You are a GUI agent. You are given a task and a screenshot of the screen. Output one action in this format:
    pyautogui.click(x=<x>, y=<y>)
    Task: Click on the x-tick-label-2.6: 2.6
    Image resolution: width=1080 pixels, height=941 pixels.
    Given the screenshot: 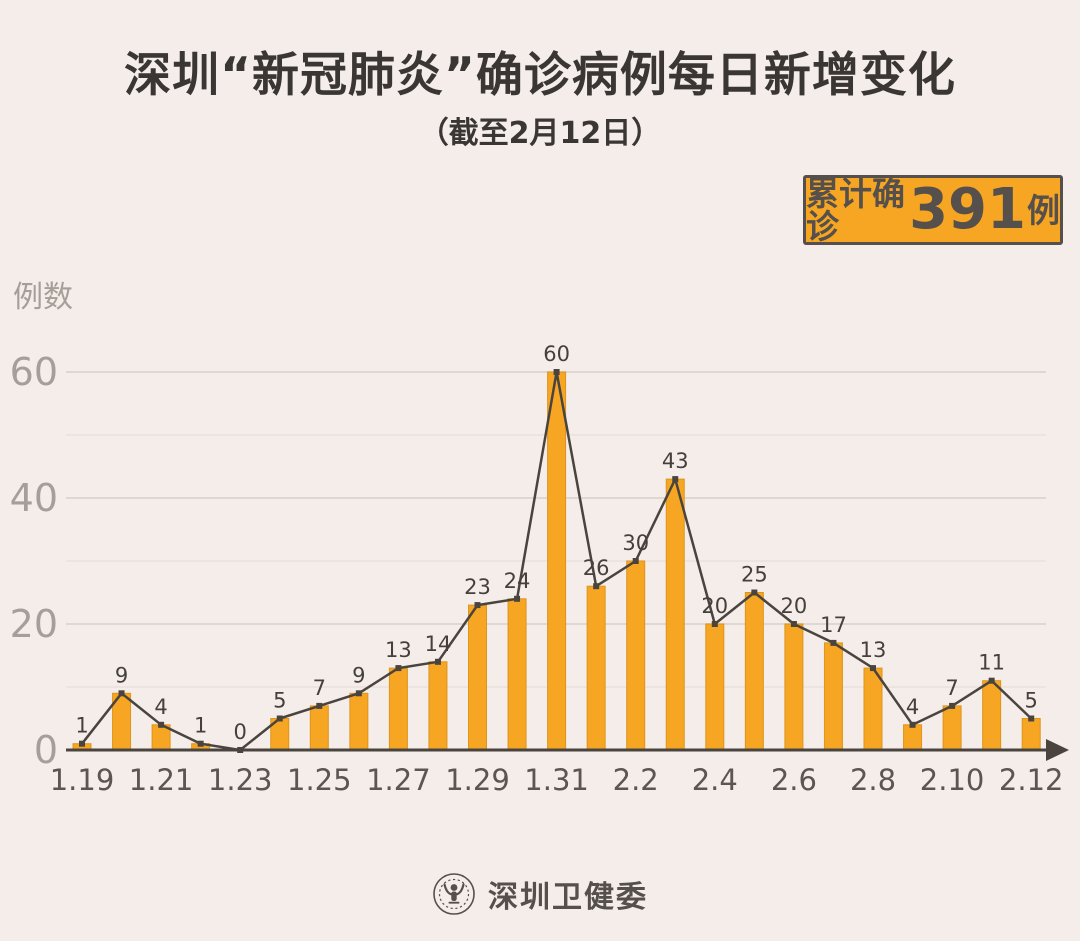 What is the action you would take?
    pyautogui.click(x=794, y=780)
    